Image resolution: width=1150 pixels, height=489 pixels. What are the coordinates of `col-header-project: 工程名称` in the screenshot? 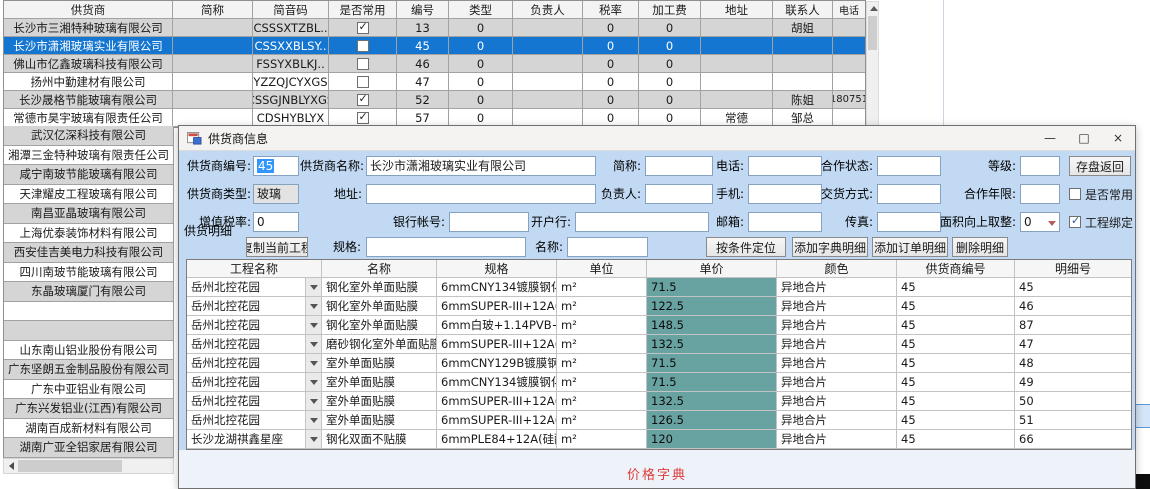 It's located at (254, 269).